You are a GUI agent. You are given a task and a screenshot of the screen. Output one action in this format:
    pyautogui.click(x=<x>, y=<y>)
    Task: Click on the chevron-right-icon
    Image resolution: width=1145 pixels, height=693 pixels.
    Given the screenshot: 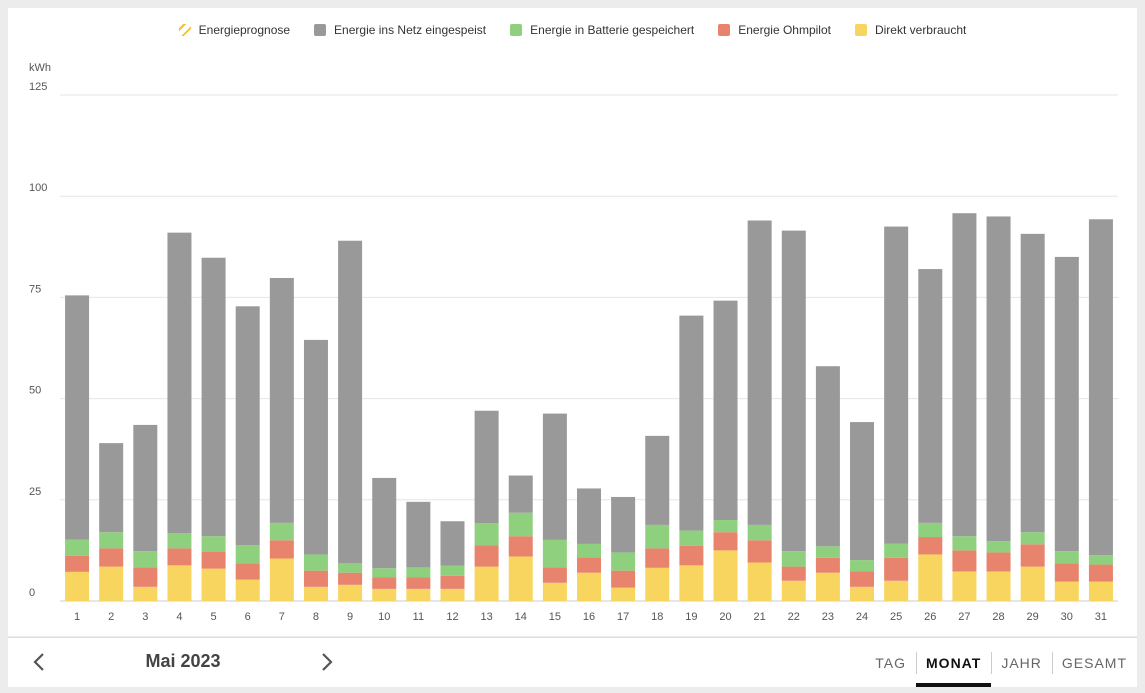 What is the action you would take?
    pyautogui.click(x=327, y=662)
    